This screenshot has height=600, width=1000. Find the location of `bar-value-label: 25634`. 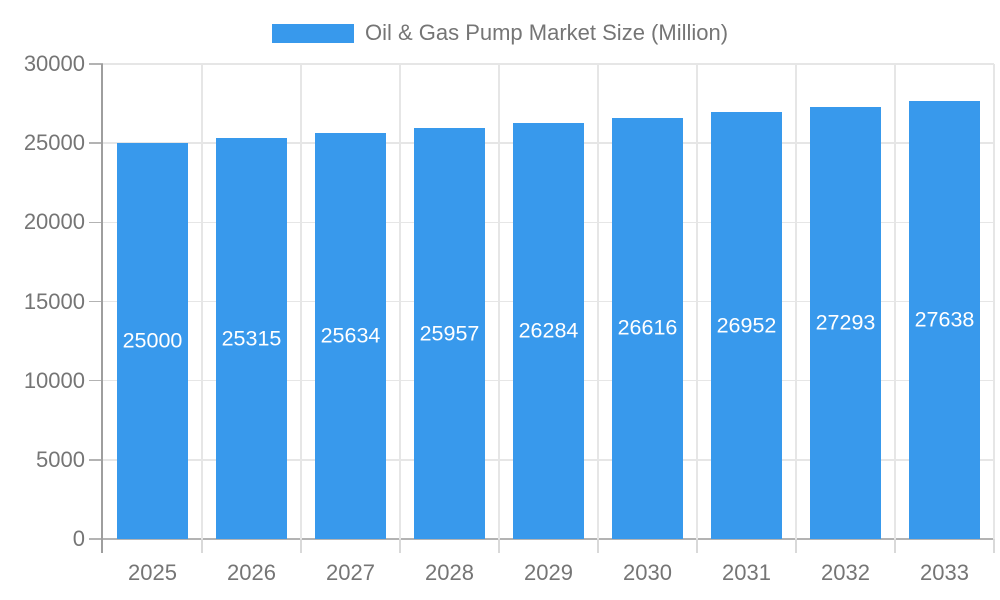

bar-value-label: 25634 is located at coordinates (350, 335).